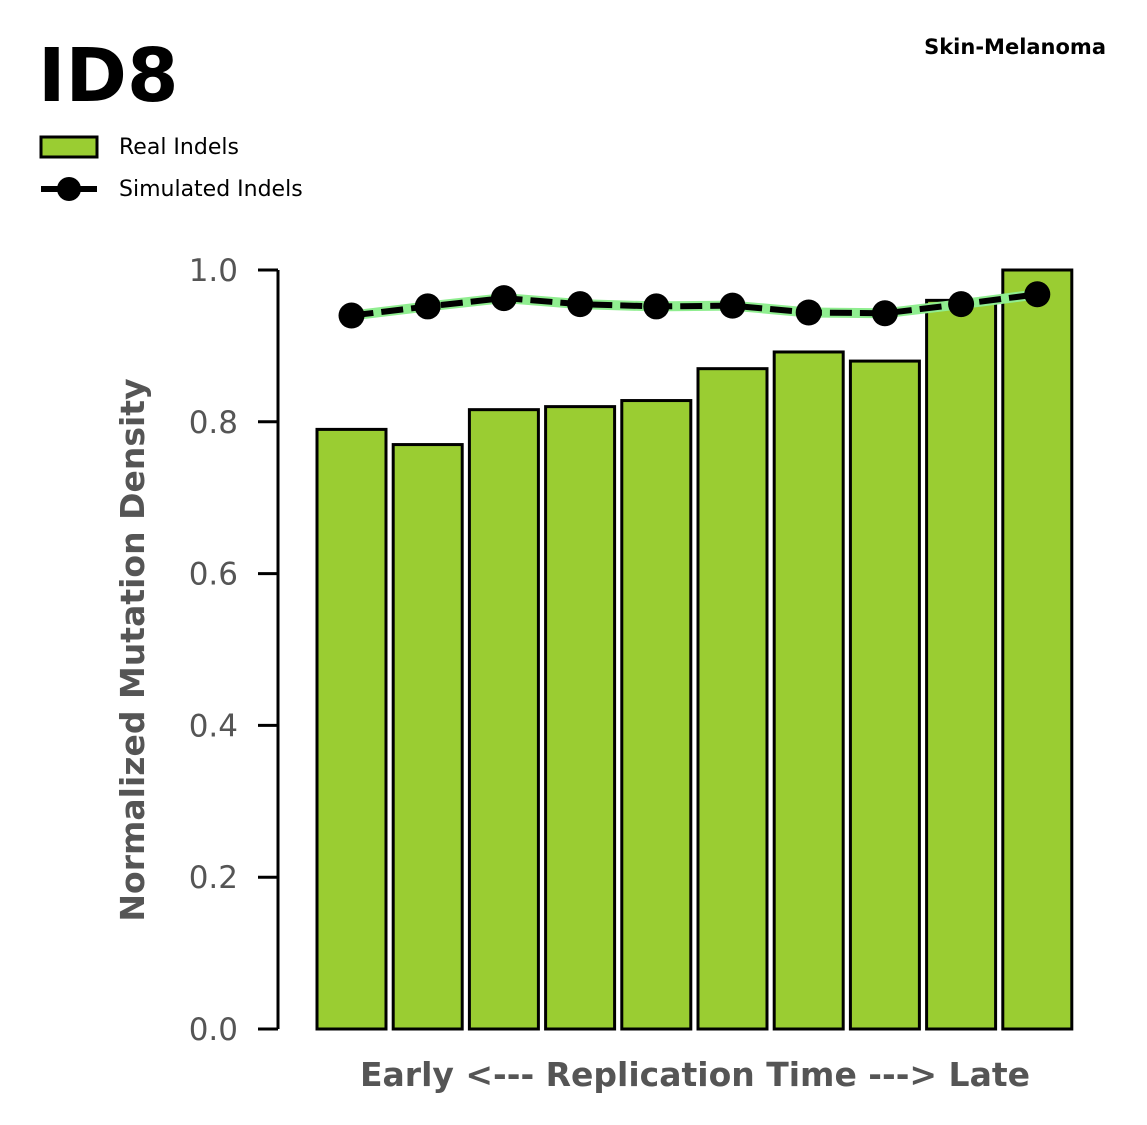 Image resolution: width=1147 pixels, height=1125 pixels. Describe the element at coordinates (69, 147) in the screenshot. I see `legend-swatch-real-indels` at that location.